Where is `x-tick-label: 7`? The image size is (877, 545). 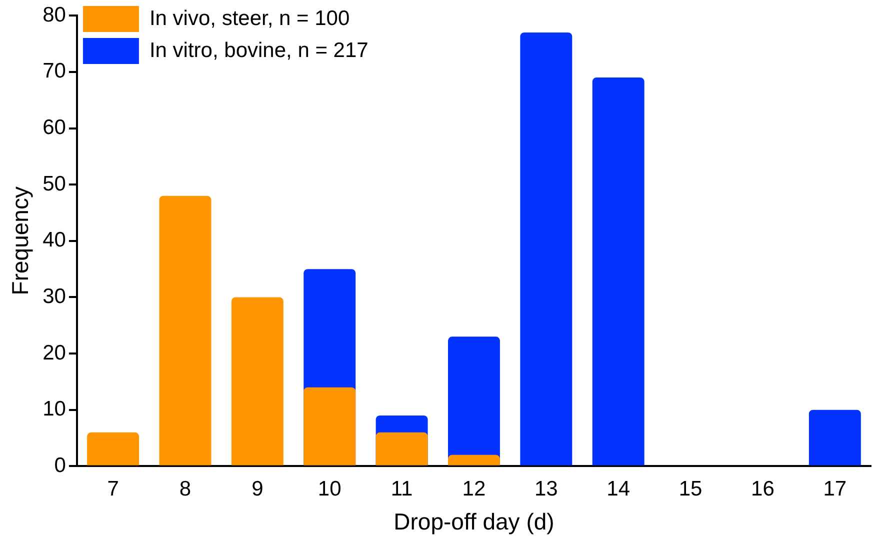
x-tick-label: 7 is located at coordinates (113, 489).